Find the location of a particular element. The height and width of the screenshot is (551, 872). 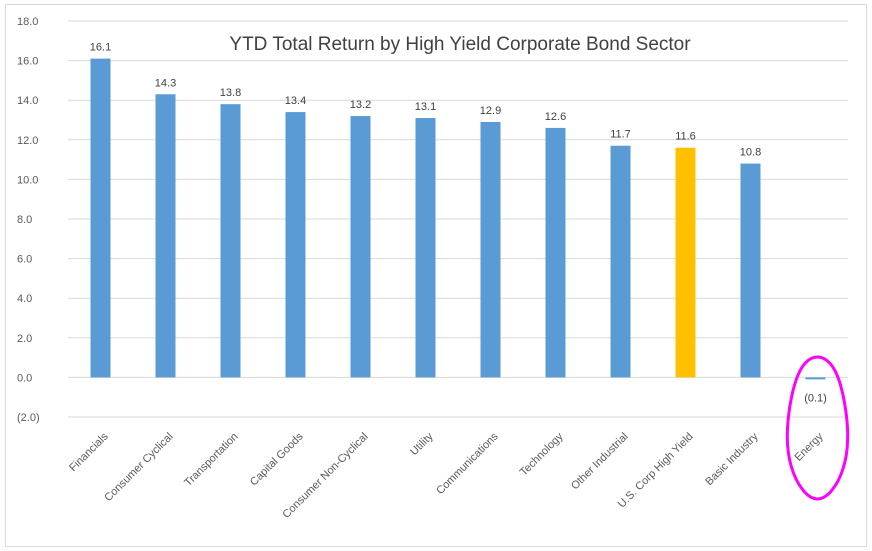

y-tick-label: 8.0 is located at coordinates (24, 220).